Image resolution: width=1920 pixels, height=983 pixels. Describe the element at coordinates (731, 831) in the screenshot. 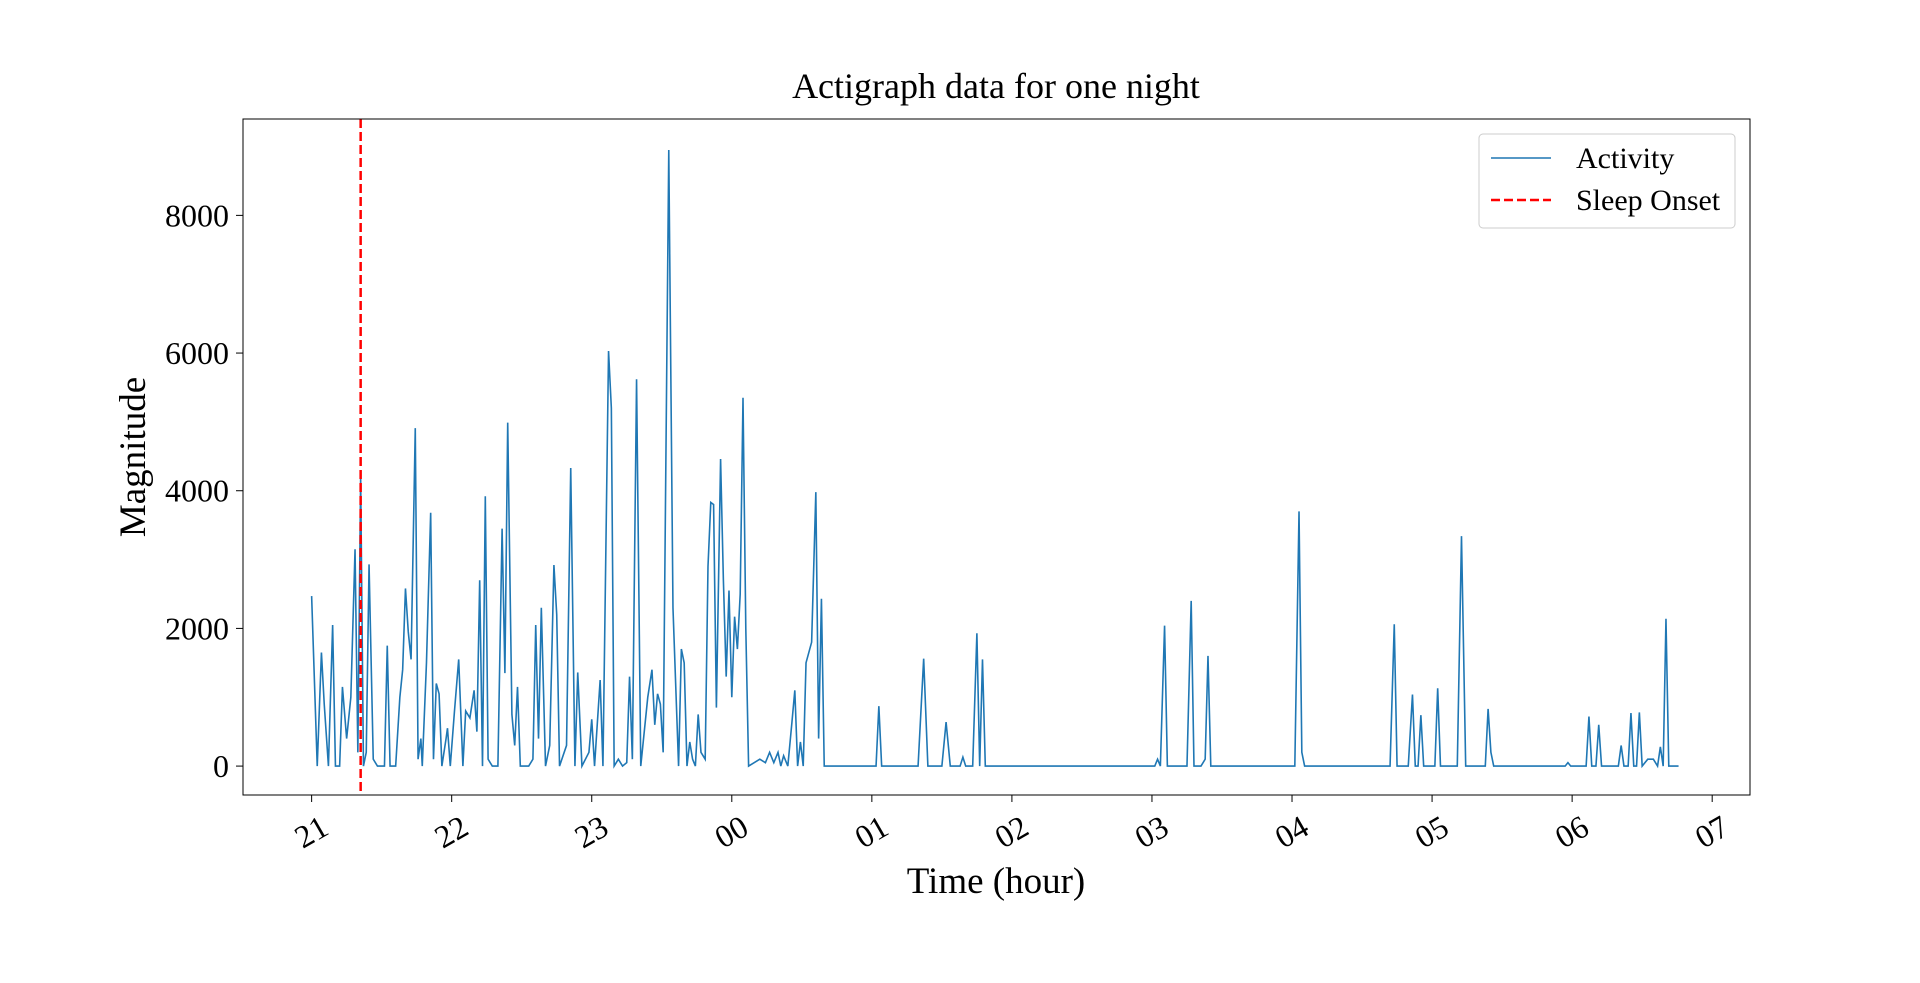

I see `x-tick-label: 00` at that location.